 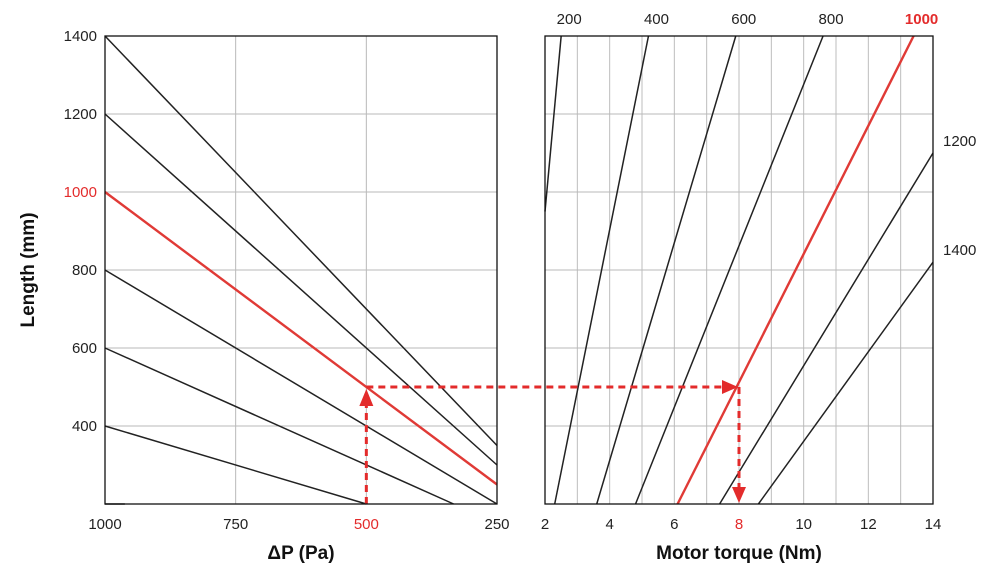 What do you see at coordinates (868, 524) in the screenshot?
I see `torque-tick-label-12: 12` at bounding box center [868, 524].